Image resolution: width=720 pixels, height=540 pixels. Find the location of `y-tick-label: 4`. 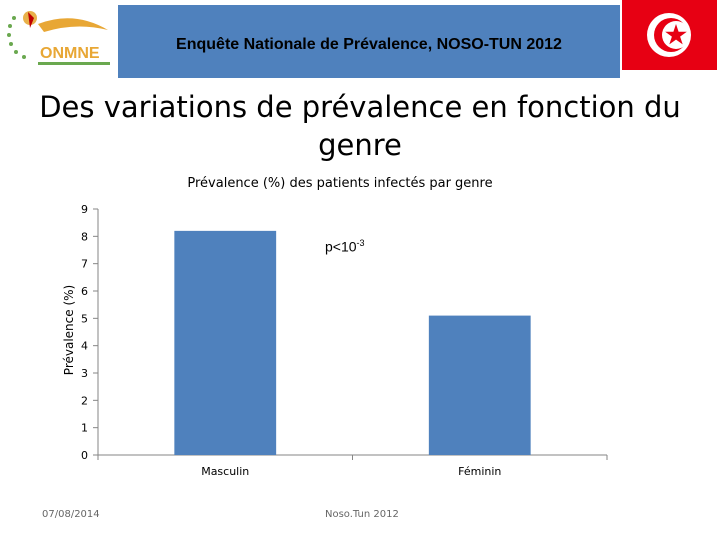

y-tick-label: 4 is located at coordinates (84, 346).